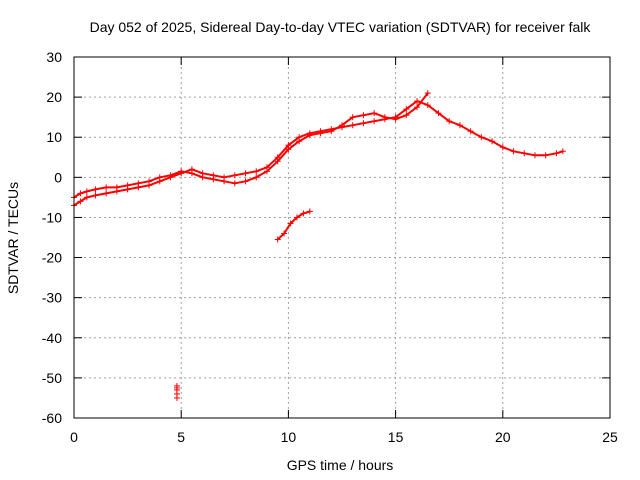 The width and height of the screenshot is (640, 480). I want to click on x-tick-label: 15, so click(396, 437).